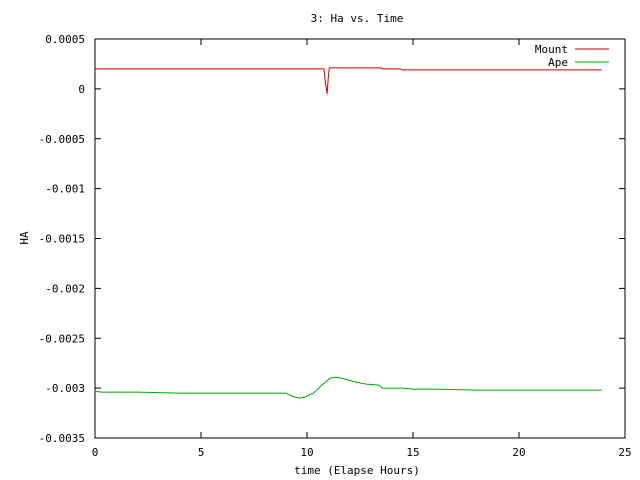 This screenshot has width=640, height=480. I want to click on series-line-mount, so click(348, 80).